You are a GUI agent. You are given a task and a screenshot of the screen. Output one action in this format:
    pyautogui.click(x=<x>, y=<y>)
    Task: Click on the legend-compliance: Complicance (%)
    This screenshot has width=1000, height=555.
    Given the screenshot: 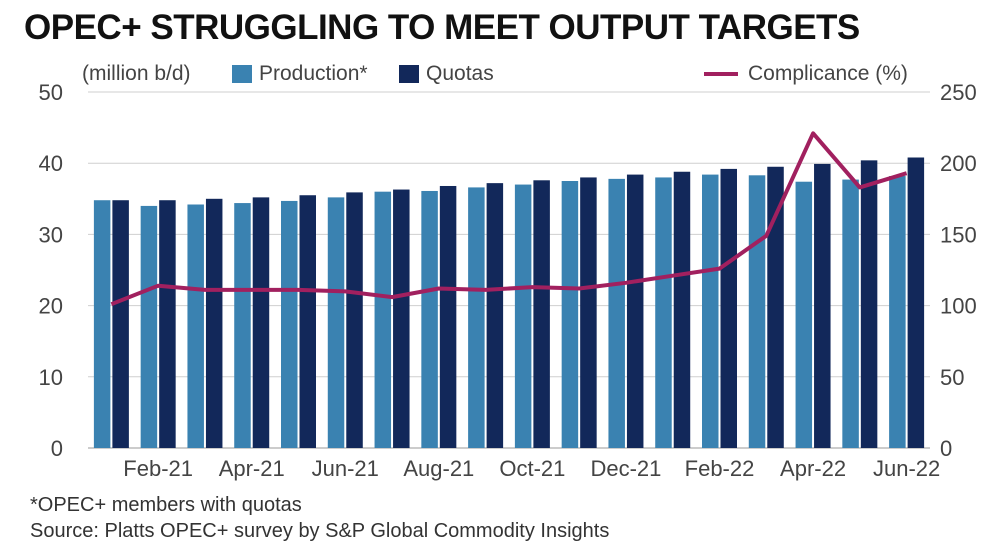 What is the action you would take?
    pyautogui.click(x=806, y=74)
    